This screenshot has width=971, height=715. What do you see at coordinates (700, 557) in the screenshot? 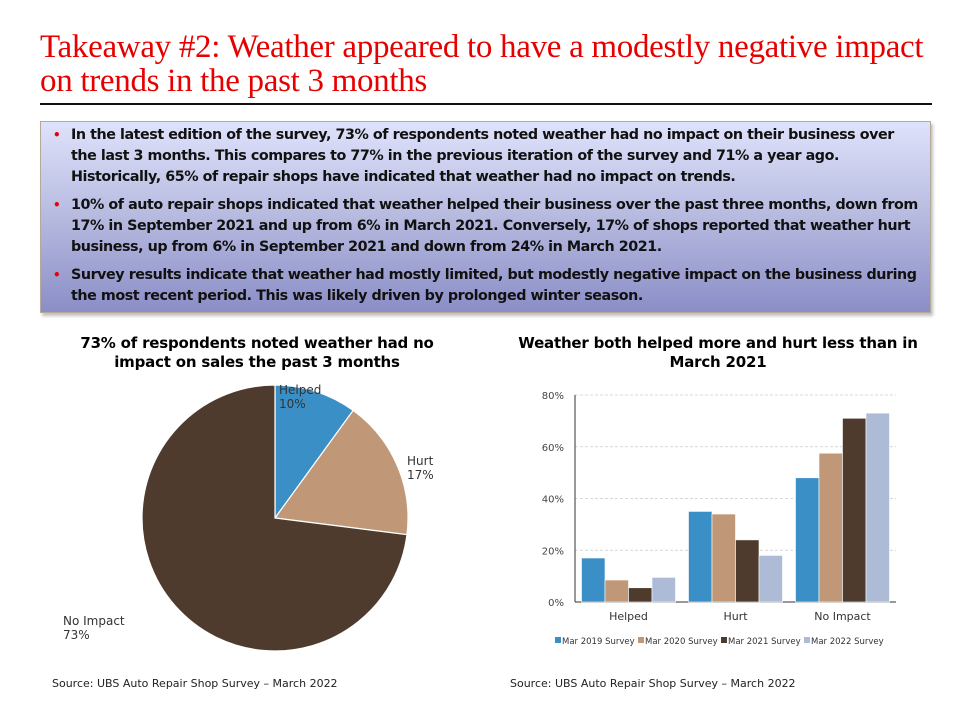
I see `bar-hurt-mar-2019-survey` at bounding box center [700, 557].